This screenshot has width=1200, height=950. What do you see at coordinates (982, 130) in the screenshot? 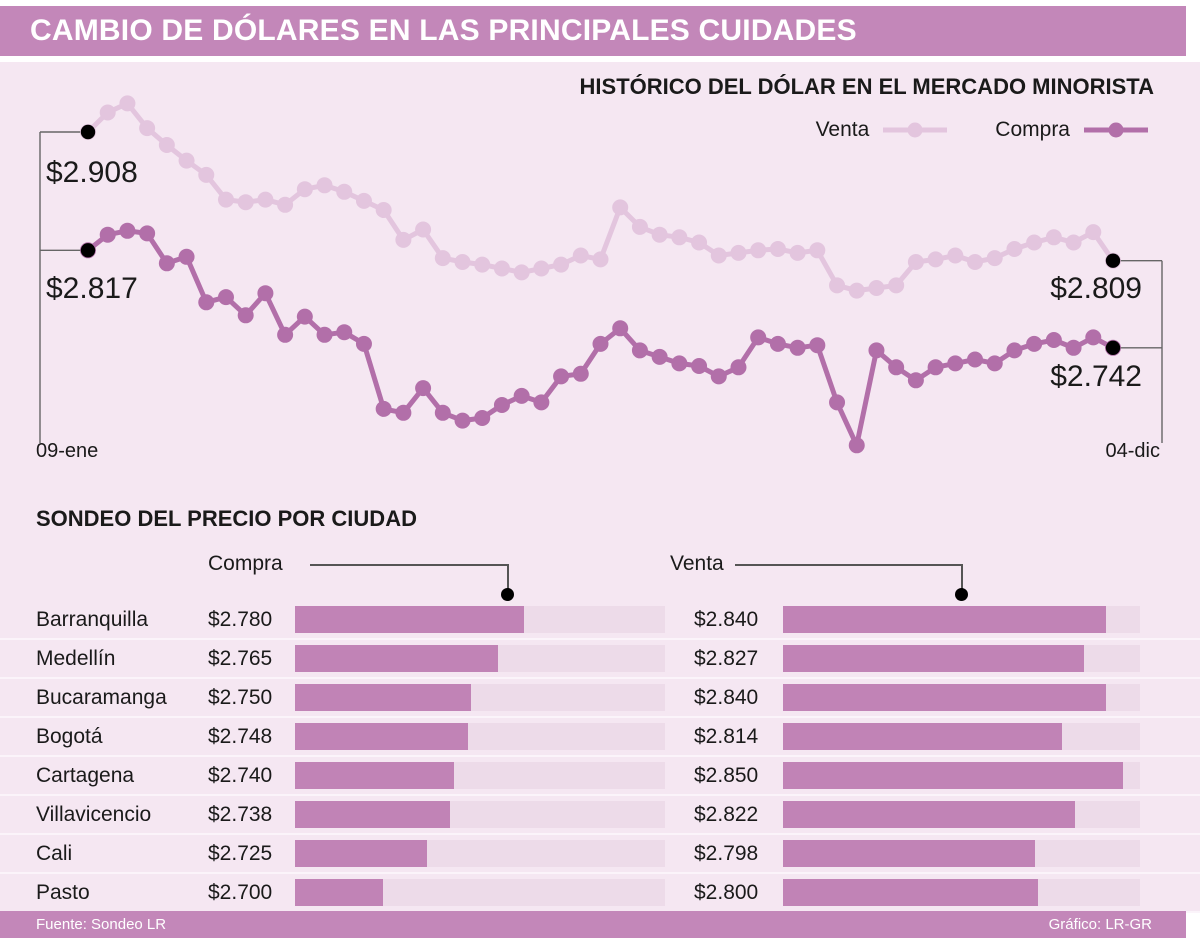
I see `chart-legend: Venta Compra` at bounding box center [982, 130].